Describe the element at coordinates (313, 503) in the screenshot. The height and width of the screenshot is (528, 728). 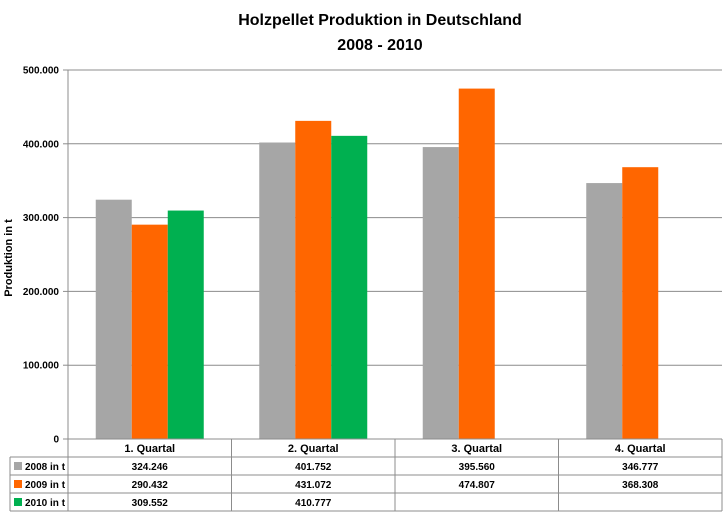
I see `data-label: 410.777` at that location.